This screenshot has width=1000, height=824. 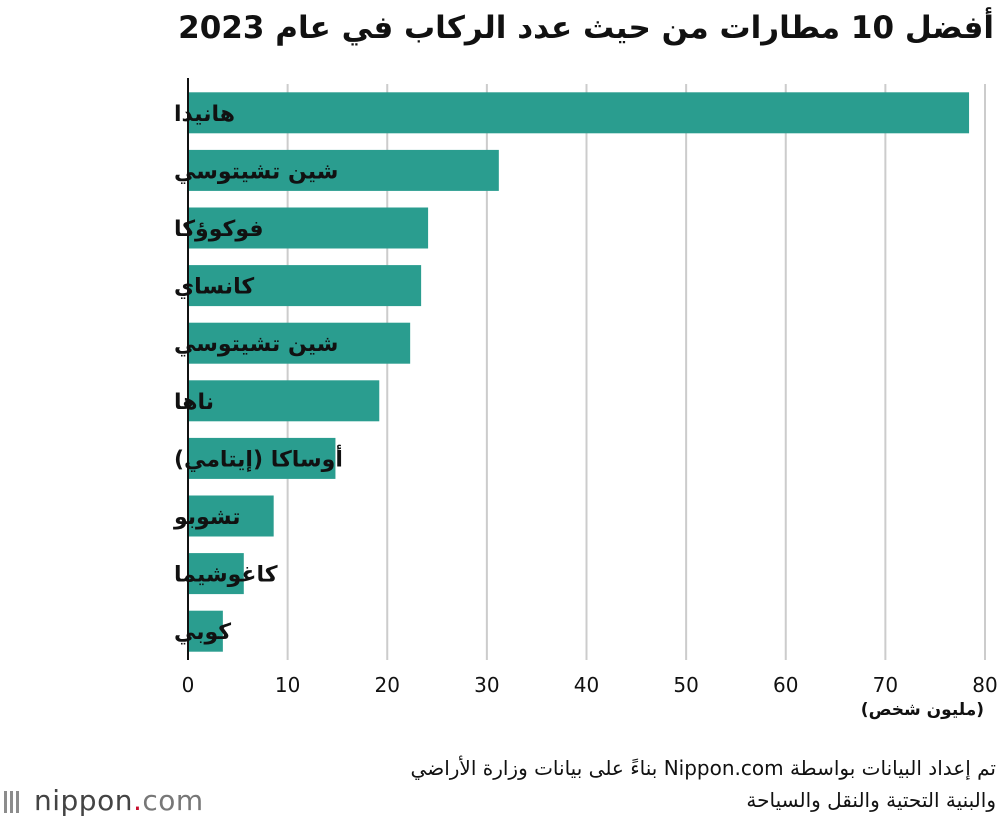 I want to click on x-tick-label-60: 60, so click(x=785, y=685).